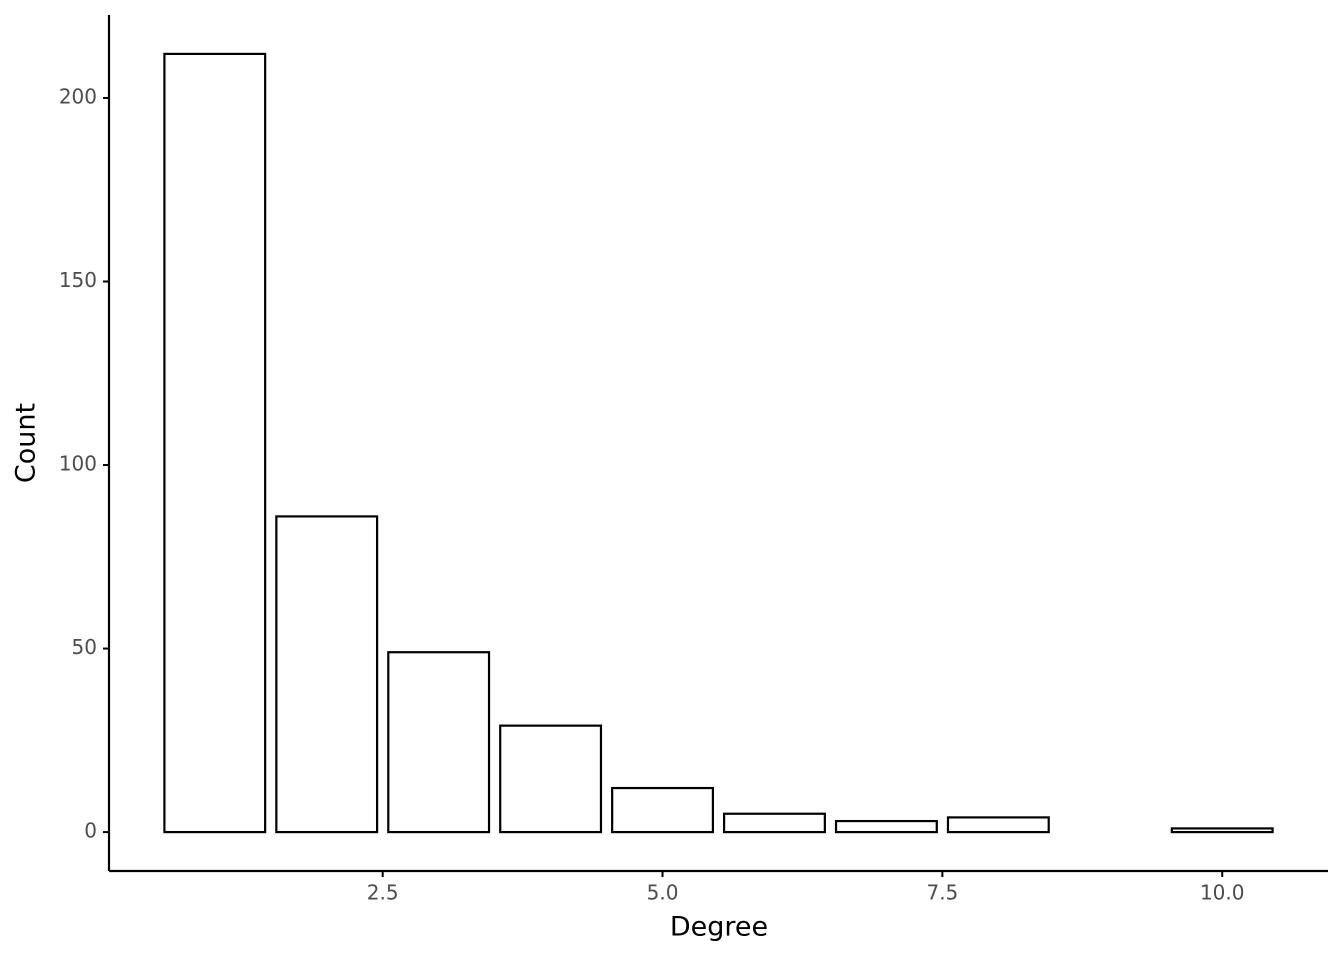 The width and height of the screenshot is (1344, 960). Describe the element at coordinates (84, 647) in the screenshot. I see `y-tick-label: 50` at that location.